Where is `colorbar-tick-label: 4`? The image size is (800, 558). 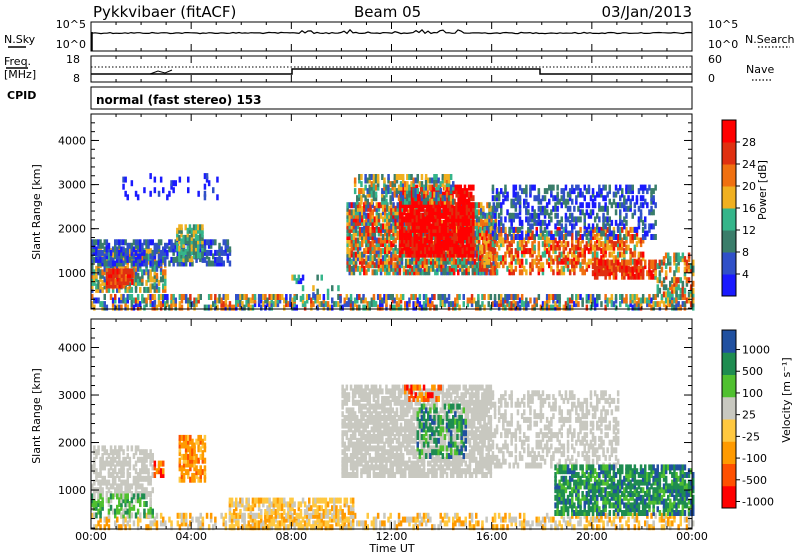 colorbar-tick-label: 4 is located at coordinates (745, 274).